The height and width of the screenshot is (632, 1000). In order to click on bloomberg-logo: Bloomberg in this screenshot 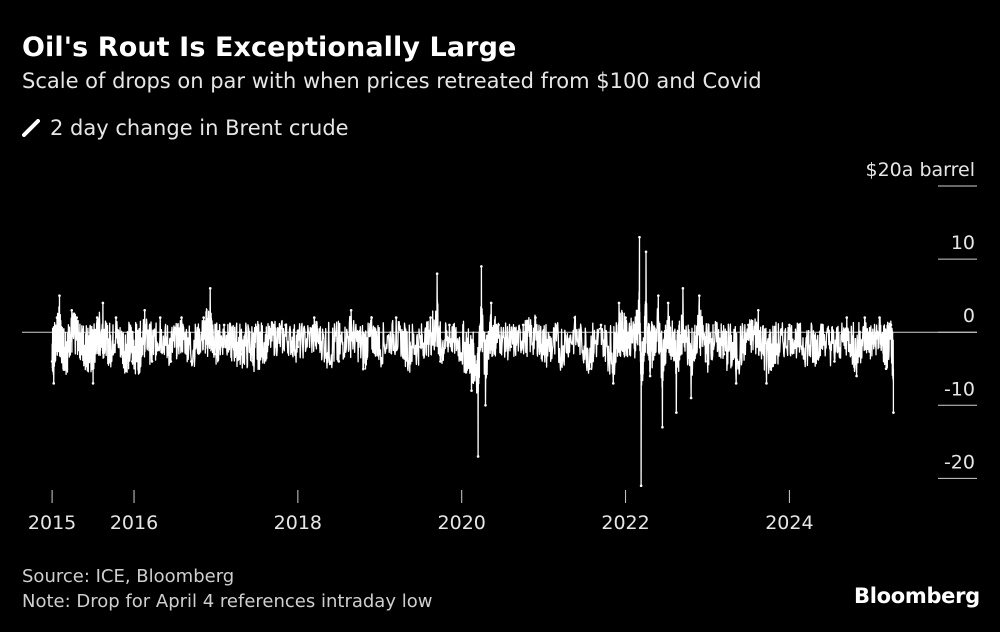, I will do `click(917, 596)`.